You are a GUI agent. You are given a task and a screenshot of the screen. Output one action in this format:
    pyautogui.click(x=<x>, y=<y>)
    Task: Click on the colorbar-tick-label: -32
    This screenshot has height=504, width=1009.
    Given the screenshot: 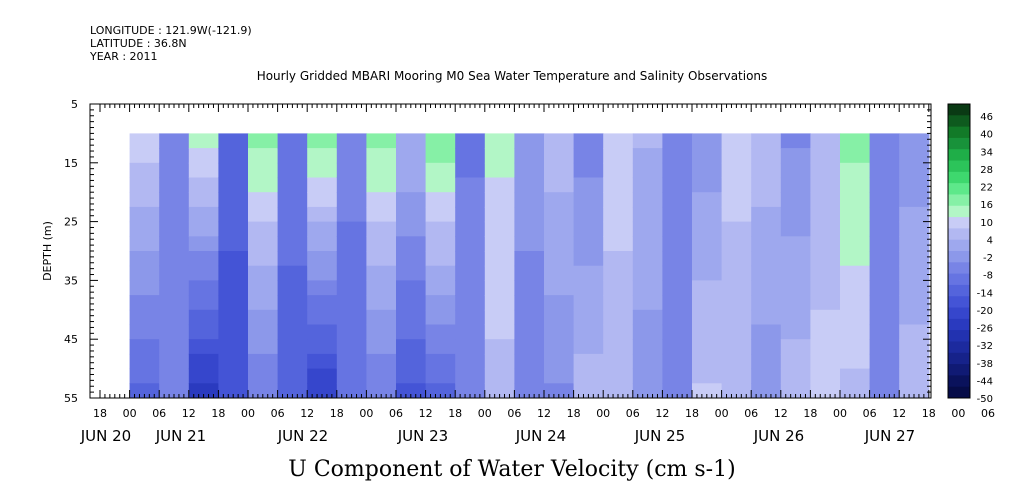 What is the action you would take?
    pyautogui.click(x=985, y=346)
    